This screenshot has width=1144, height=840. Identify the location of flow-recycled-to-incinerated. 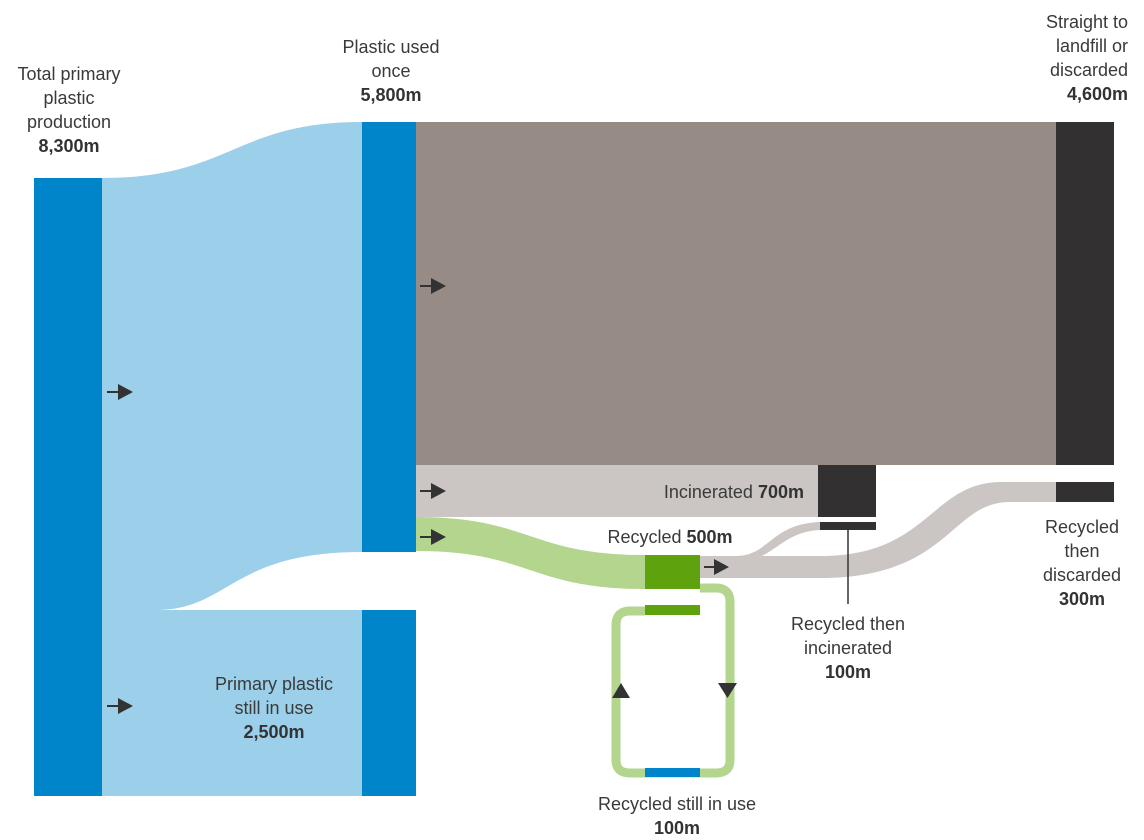
(760, 542).